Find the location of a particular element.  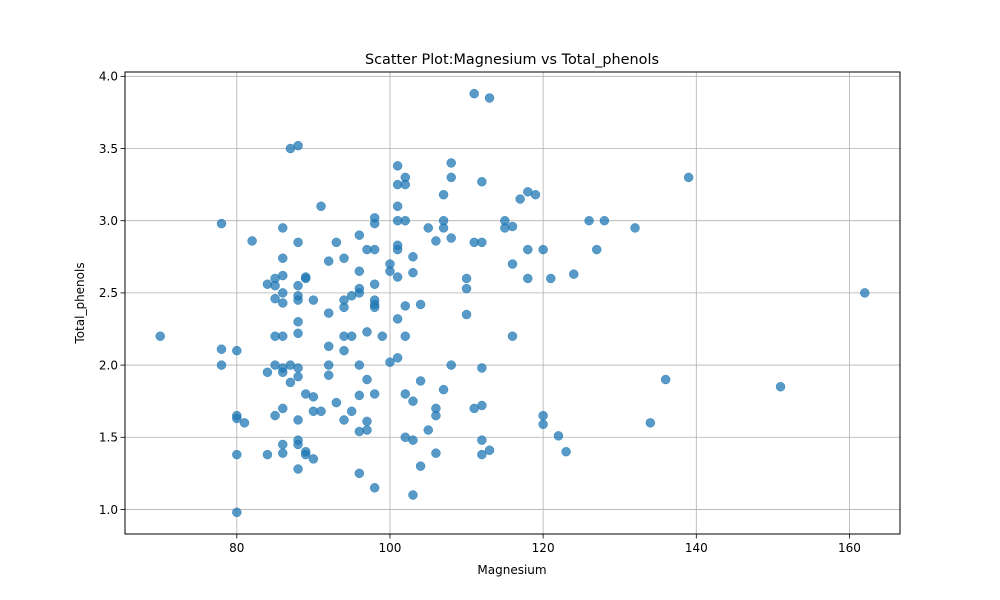

x-tick-label: 80 is located at coordinates (236, 548).